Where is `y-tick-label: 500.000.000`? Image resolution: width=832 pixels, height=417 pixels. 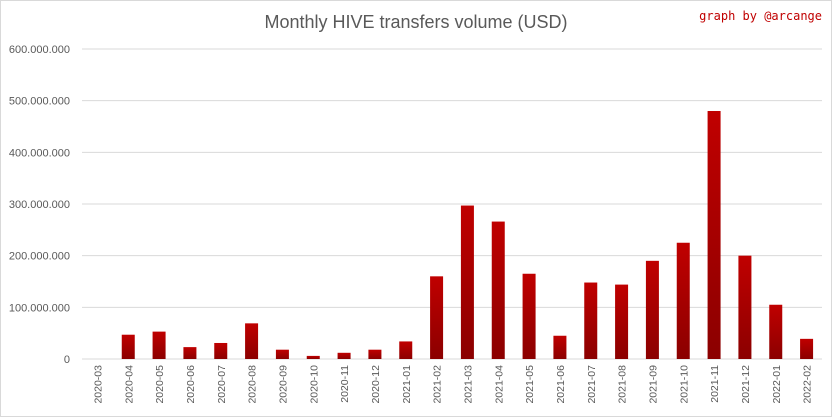
y-tick-label: 500.000.000 is located at coordinates (39, 102).